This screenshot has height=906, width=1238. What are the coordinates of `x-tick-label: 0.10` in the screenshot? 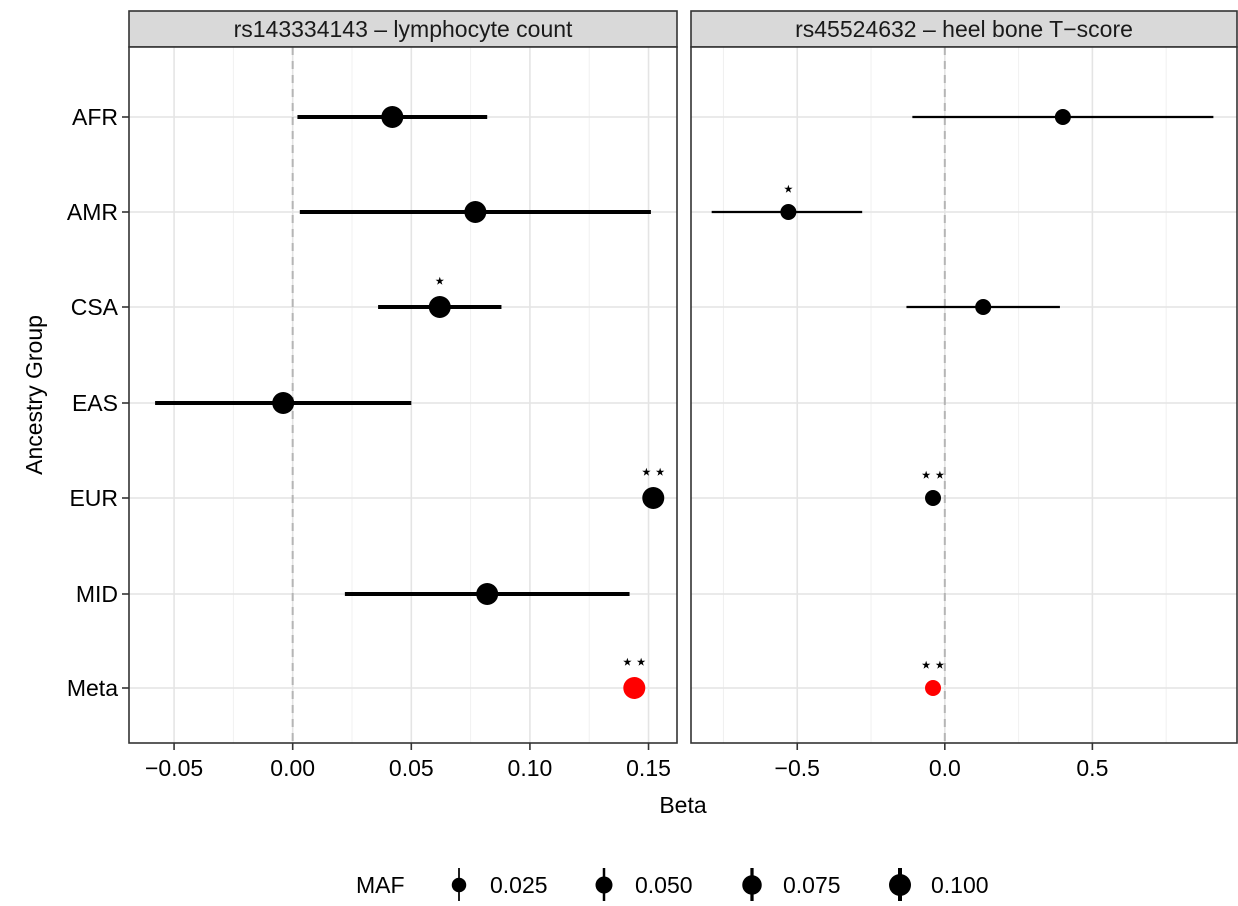 It's located at (530, 768).